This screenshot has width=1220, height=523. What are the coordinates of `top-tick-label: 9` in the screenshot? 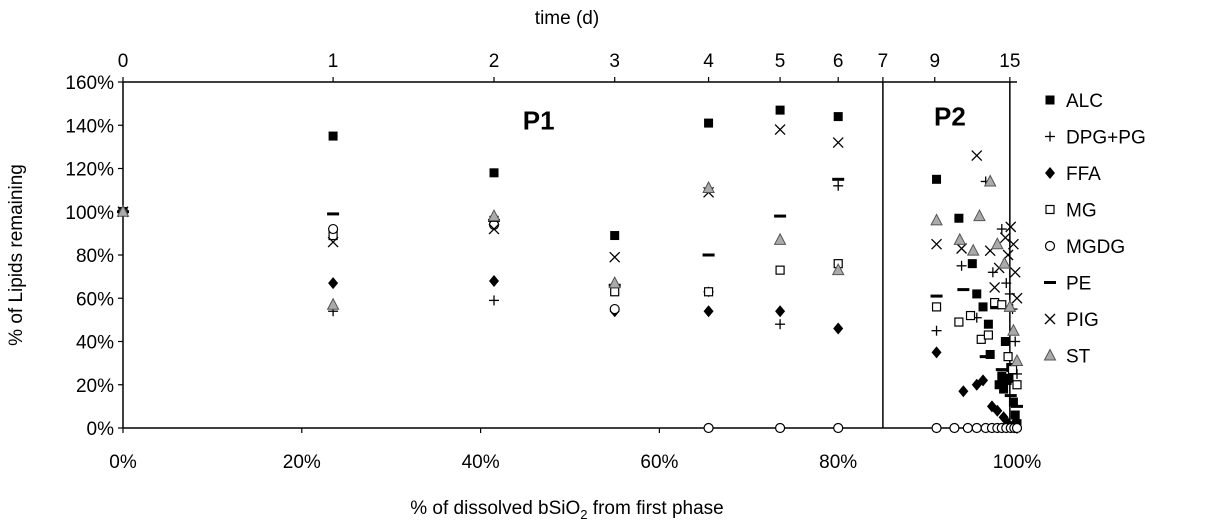 It's located at (934, 61).